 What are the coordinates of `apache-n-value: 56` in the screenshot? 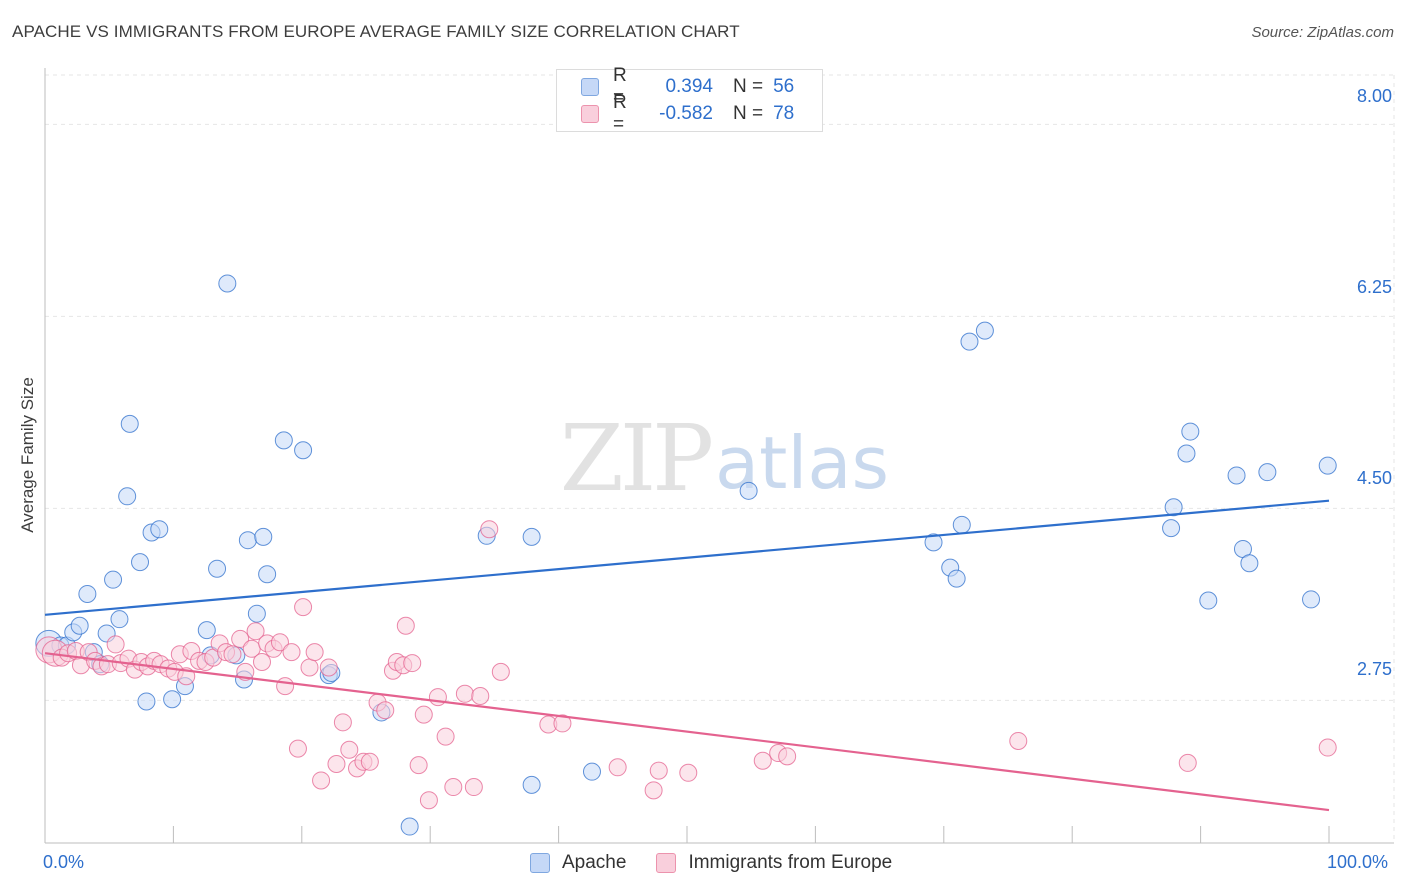 It's located at (784, 86).